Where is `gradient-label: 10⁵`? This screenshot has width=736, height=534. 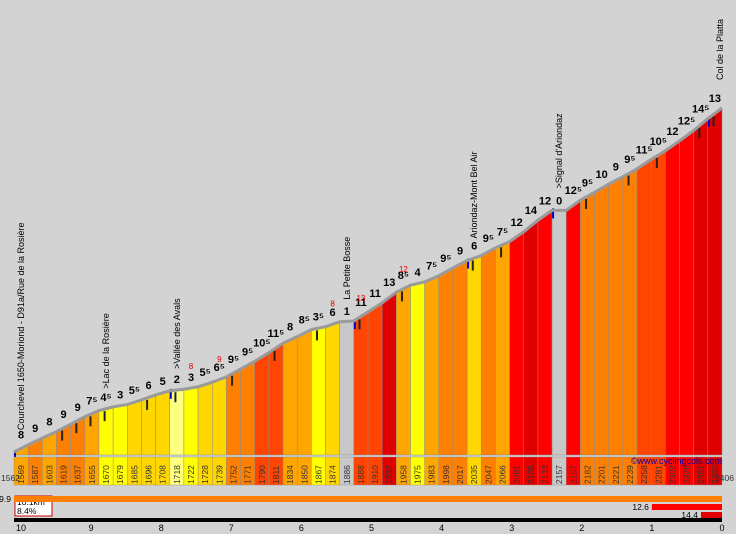
gradient-label: 10⁵ is located at coordinates (261, 344).